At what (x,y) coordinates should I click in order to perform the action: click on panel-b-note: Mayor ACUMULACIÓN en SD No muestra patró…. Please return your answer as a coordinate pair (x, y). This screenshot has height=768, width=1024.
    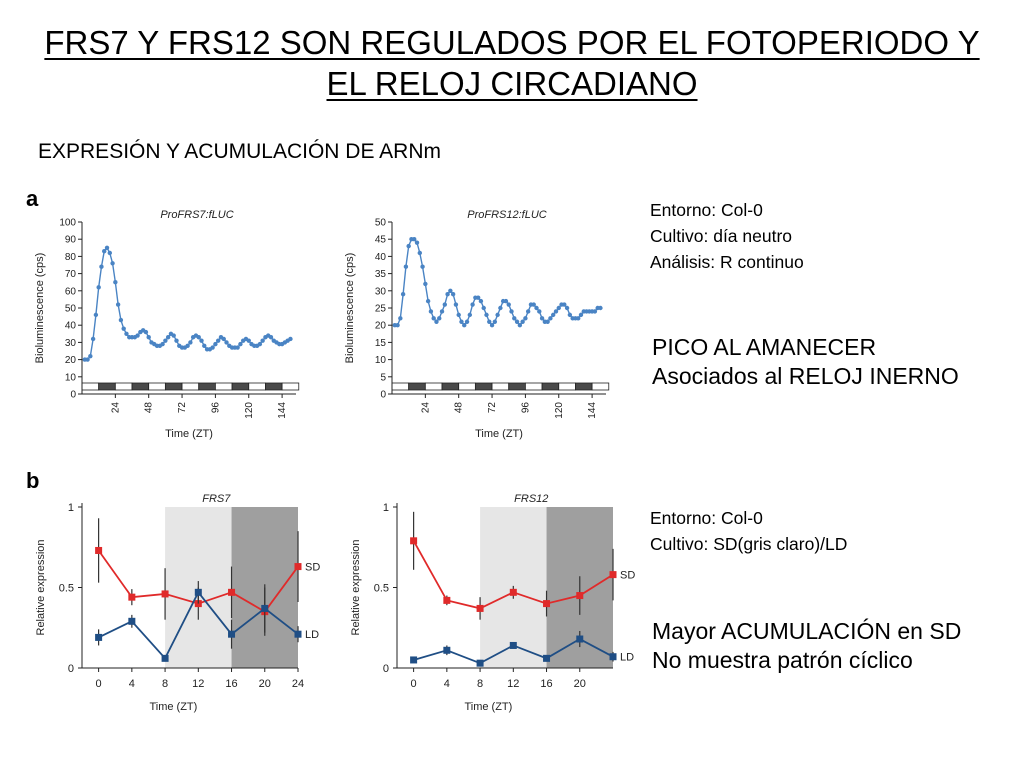
    Looking at the image, I should click on (806, 646).